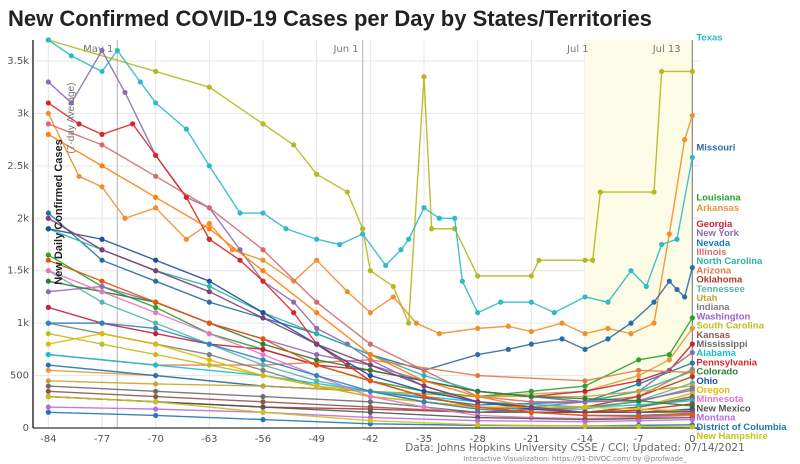 The height and width of the screenshot is (464, 800). What do you see at coordinates (692, 439) in the screenshot?
I see `x-tick-label: 0` at bounding box center [692, 439].